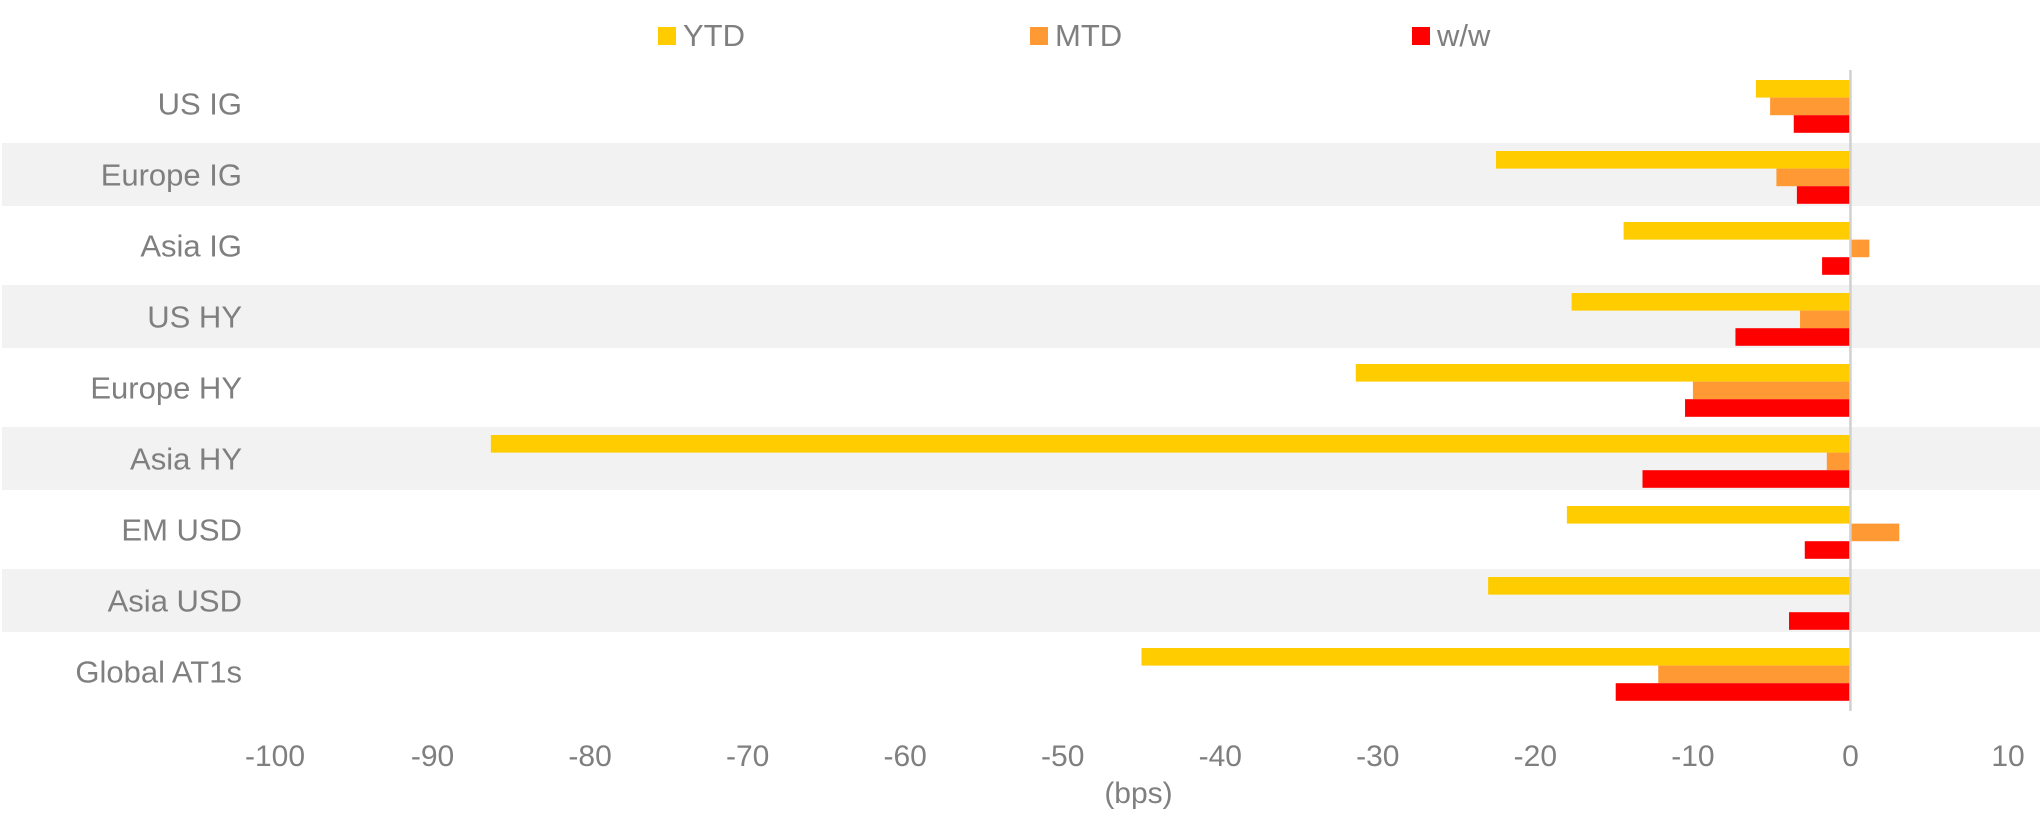 This screenshot has width=2042, height=825. I want to click on x-tick-label: -80, so click(589, 756).